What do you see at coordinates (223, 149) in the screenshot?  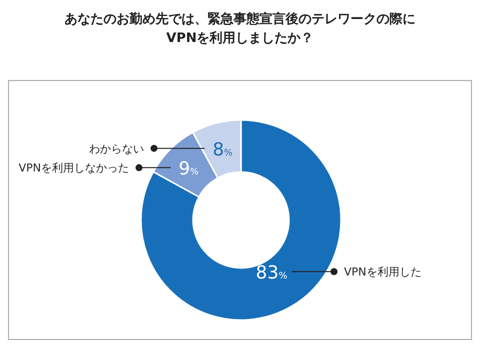 I see `data-label: 8%` at bounding box center [223, 149].